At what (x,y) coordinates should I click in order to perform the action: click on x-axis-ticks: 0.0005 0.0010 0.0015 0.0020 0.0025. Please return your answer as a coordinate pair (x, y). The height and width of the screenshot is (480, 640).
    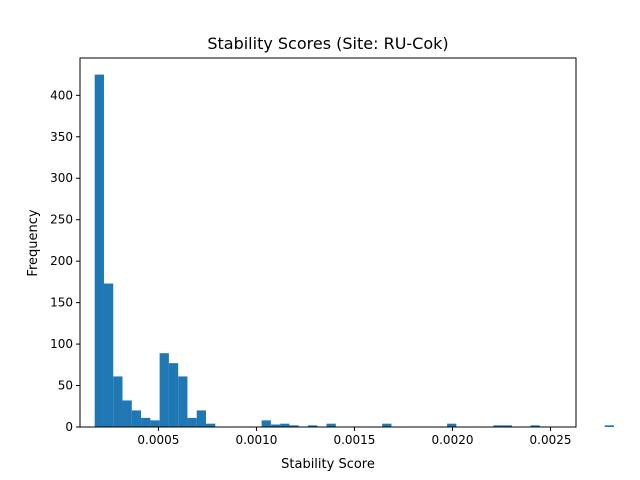
    Looking at the image, I should click on (354, 437).